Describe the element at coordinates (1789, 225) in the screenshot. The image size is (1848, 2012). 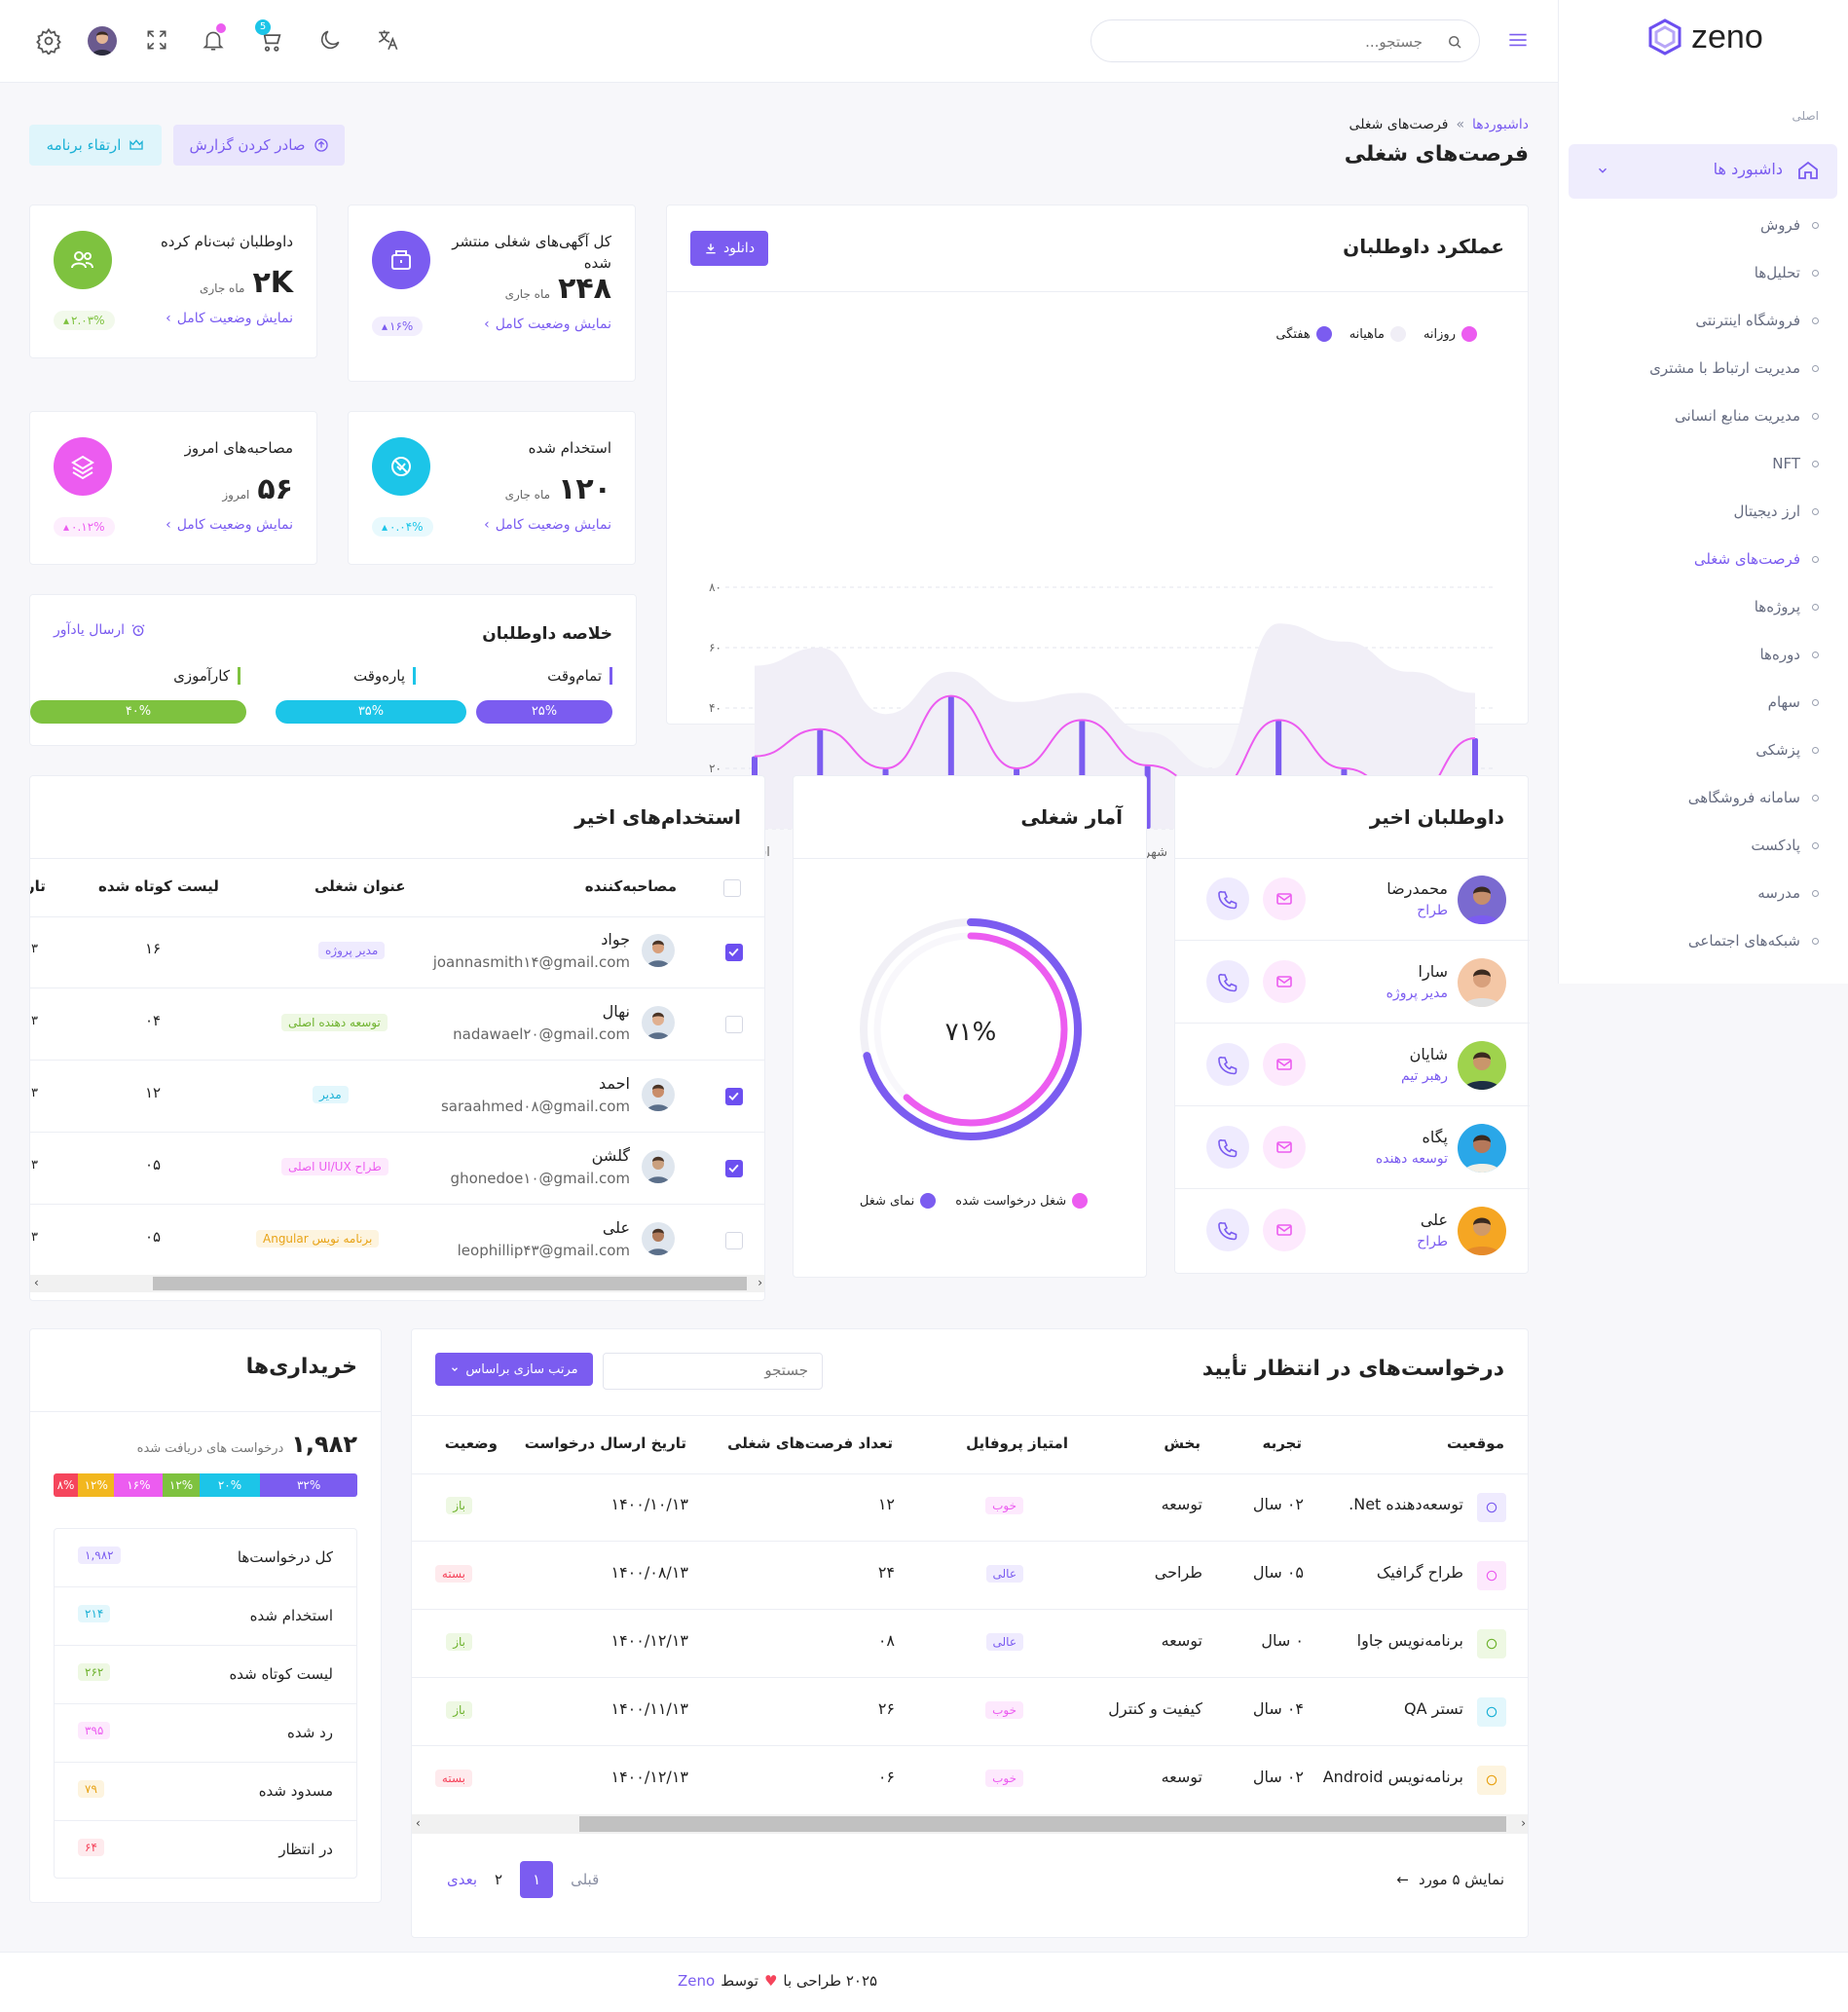
I see `sidebar-item: فروش` at that location.